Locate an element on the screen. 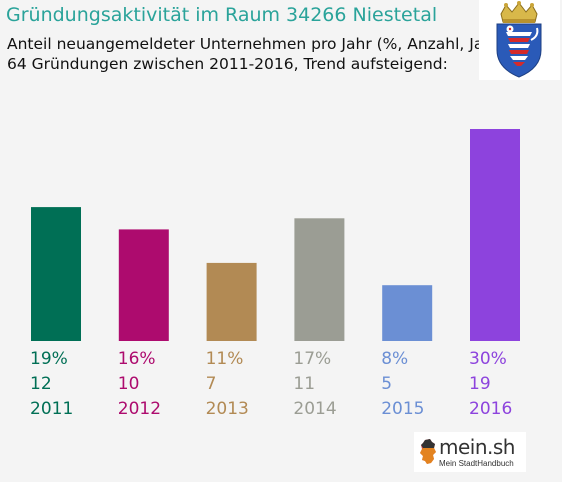 Image resolution: width=562 pixels, height=482 pixels. count-label-2014: 11 is located at coordinates (304, 384).